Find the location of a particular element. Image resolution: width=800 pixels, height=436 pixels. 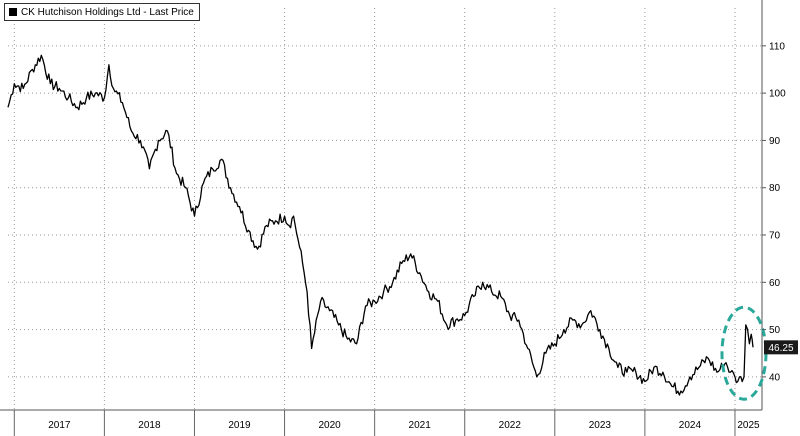

highlight-ellipse is located at coordinates (744, 353).